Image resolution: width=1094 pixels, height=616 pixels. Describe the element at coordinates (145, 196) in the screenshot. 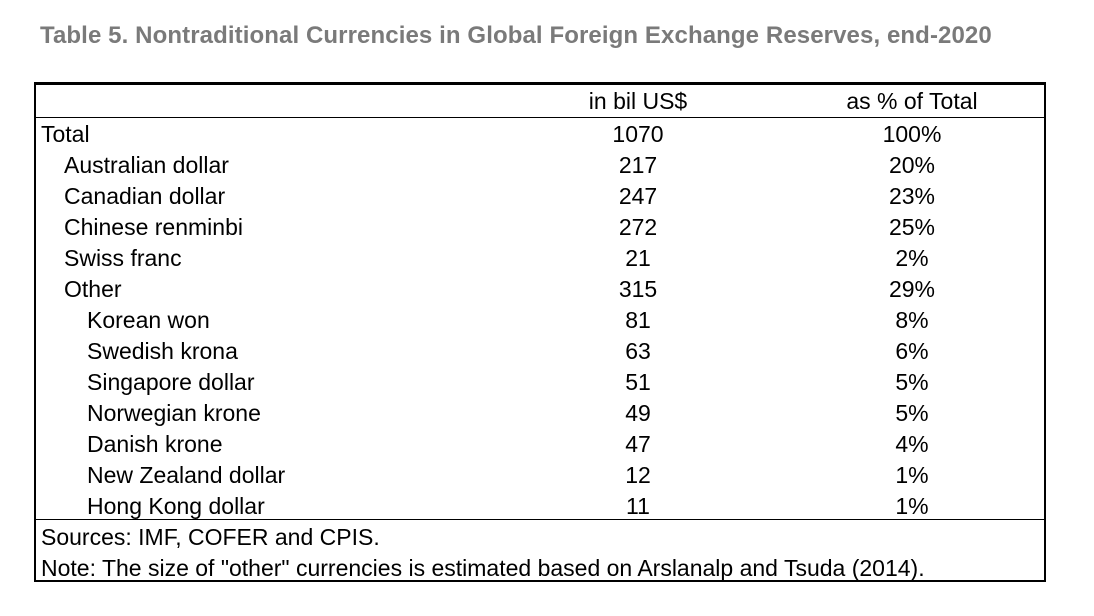

I see `row-label: Canadian dollar` at that location.